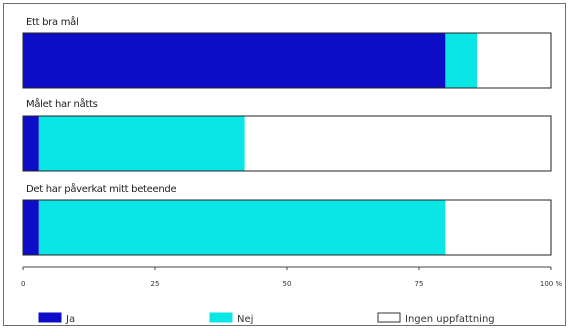 This screenshot has width=571, height=331. I want to click on legend-item: Ja, so click(56, 318).